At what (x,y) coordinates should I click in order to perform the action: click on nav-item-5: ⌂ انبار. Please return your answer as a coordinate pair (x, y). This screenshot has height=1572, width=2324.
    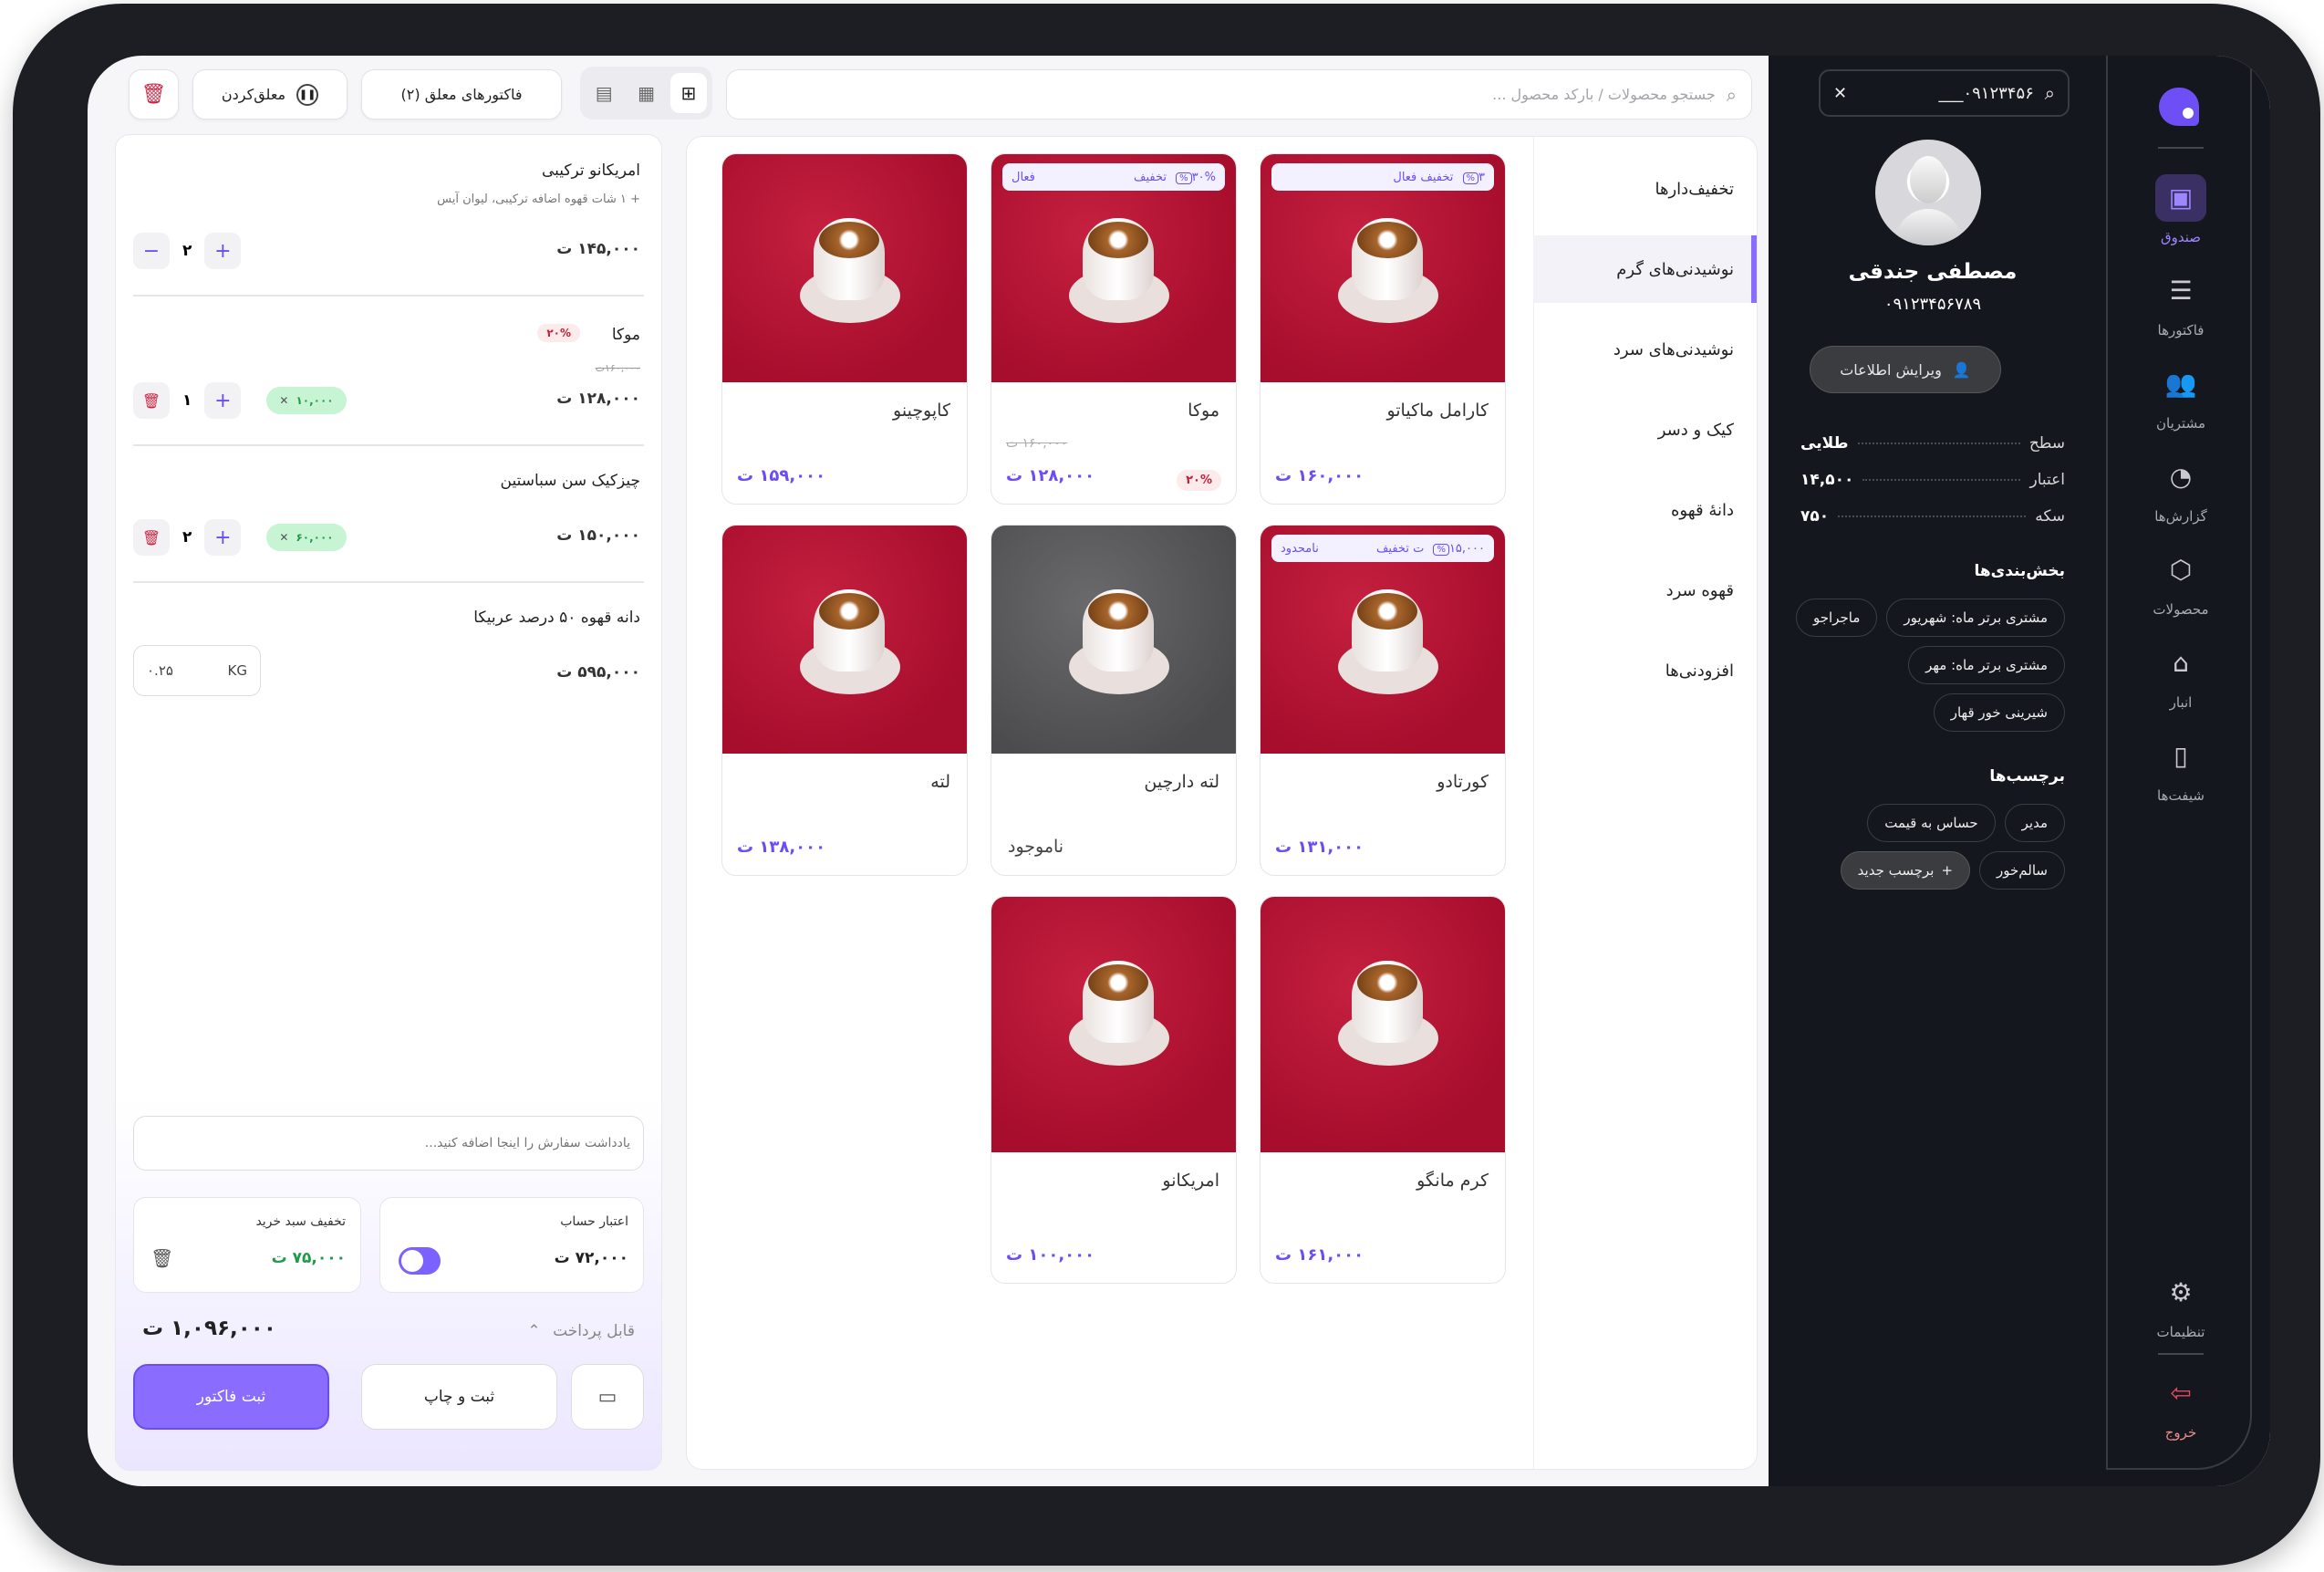
    Looking at the image, I should click on (2181, 675).